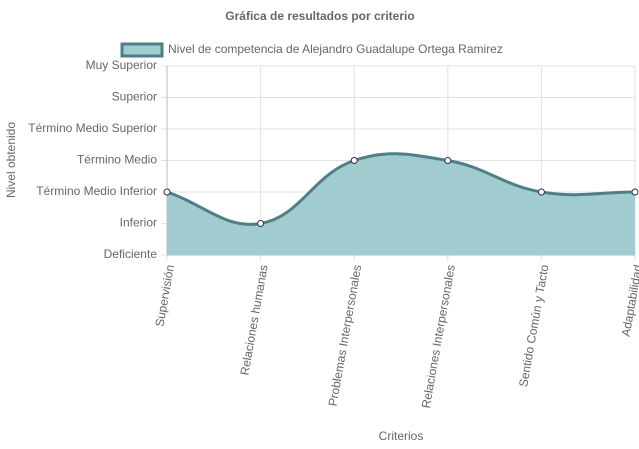 This screenshot has height=449, width=639. I want to click on y-tick-label: Muy Superior, so click(121, 65).